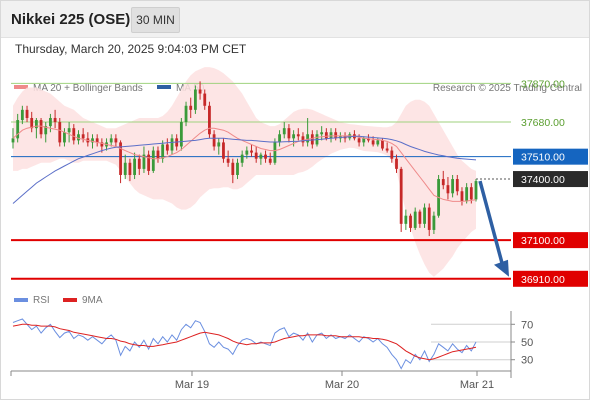  Describe the element at coordinates (491, 224) in the screenshot. I see `projection-arrow-shaft` at that location.